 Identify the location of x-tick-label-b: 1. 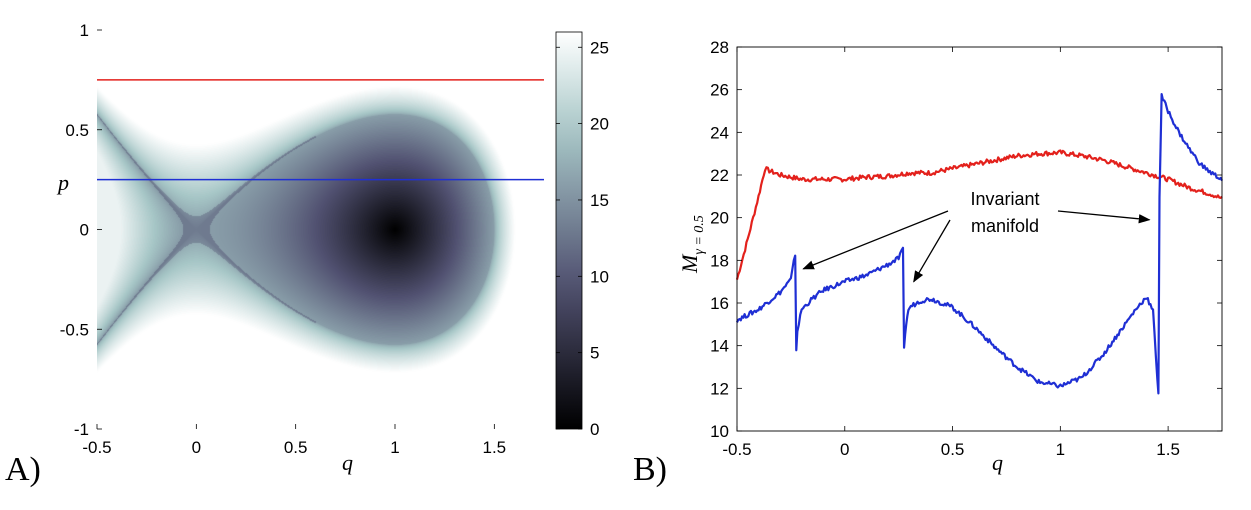
(1060, 449).